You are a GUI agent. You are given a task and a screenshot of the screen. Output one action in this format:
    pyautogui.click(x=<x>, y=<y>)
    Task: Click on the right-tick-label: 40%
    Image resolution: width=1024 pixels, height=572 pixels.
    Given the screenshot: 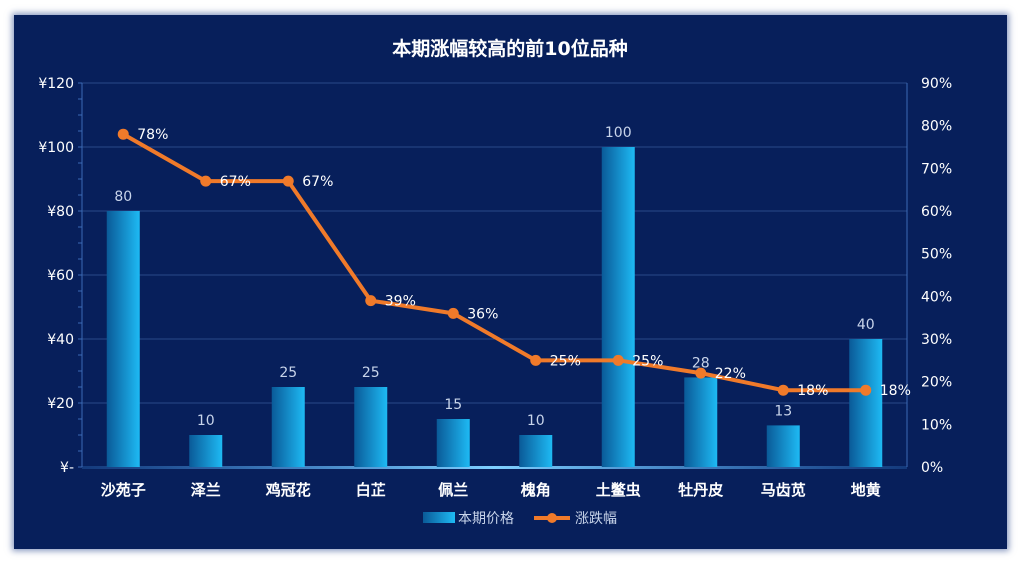 What is the action you would take?
    pyautogui.click(x=936, y=297)
    